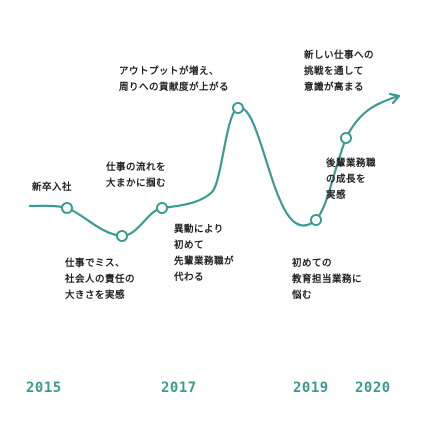  Describe the element at coordinates (52, 187) in the screenshot. I see `annotation-shinsotsu: 新卒入社` at that location.